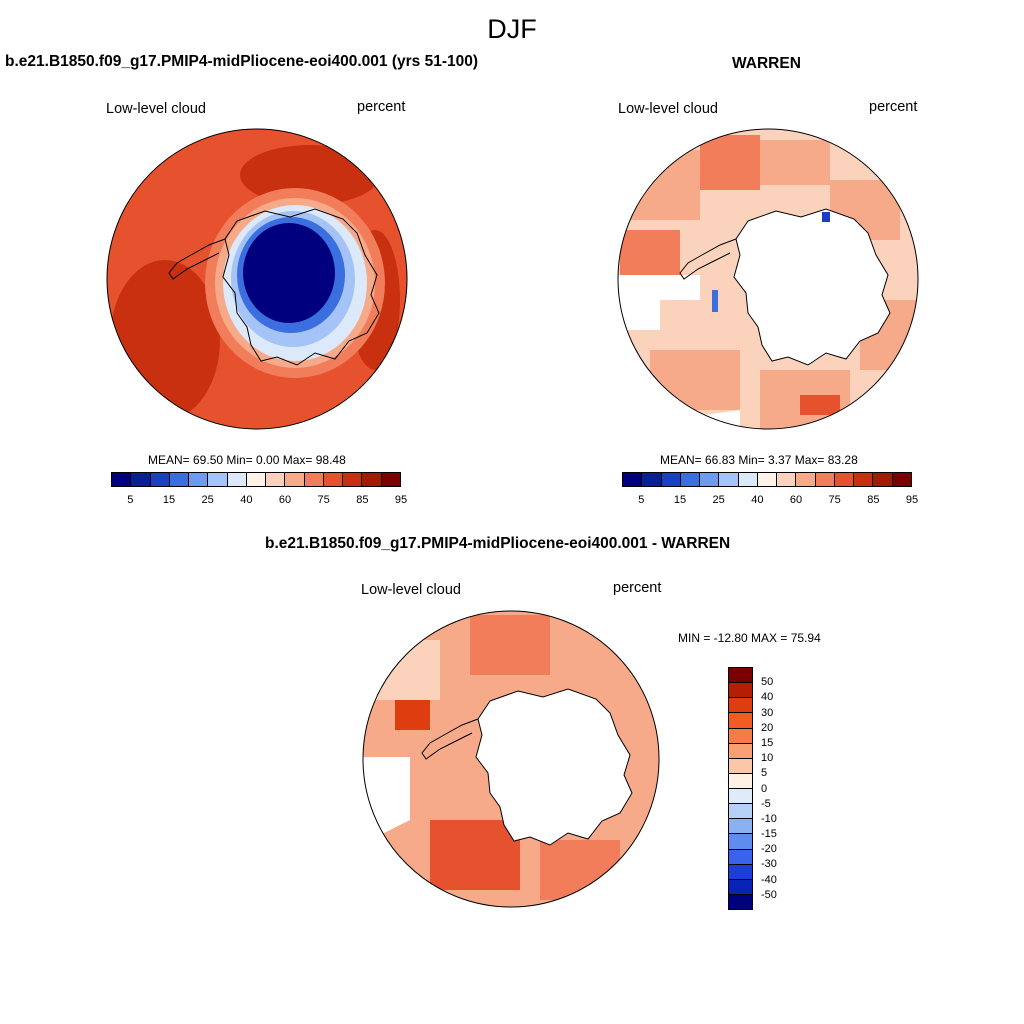 Image resolution: width=1024 pixels, height=1024 pixels. Describe the element at coordinates (156, 109) in the screenshot. I see `panel1-variable-label: Low-level cloud` at that location.